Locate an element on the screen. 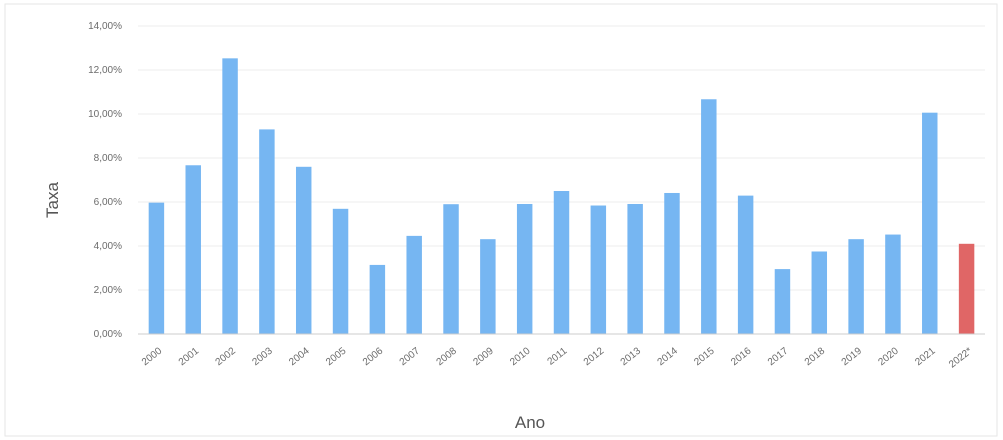 This screenshot has width=1003, height=440. bar-2019 is located at coordinates (856, 286).